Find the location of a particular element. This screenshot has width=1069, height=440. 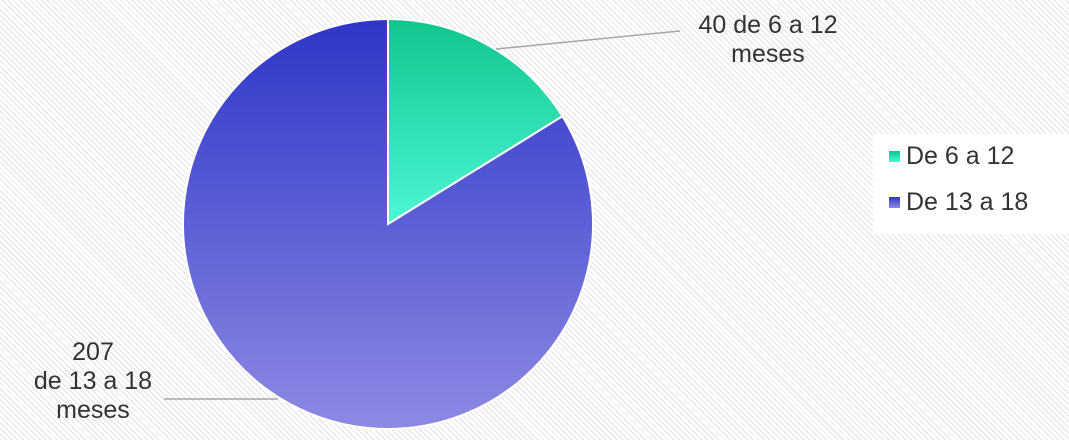

legend-item-13-18: De 13 a 18 is located at coordinates (958, 202).